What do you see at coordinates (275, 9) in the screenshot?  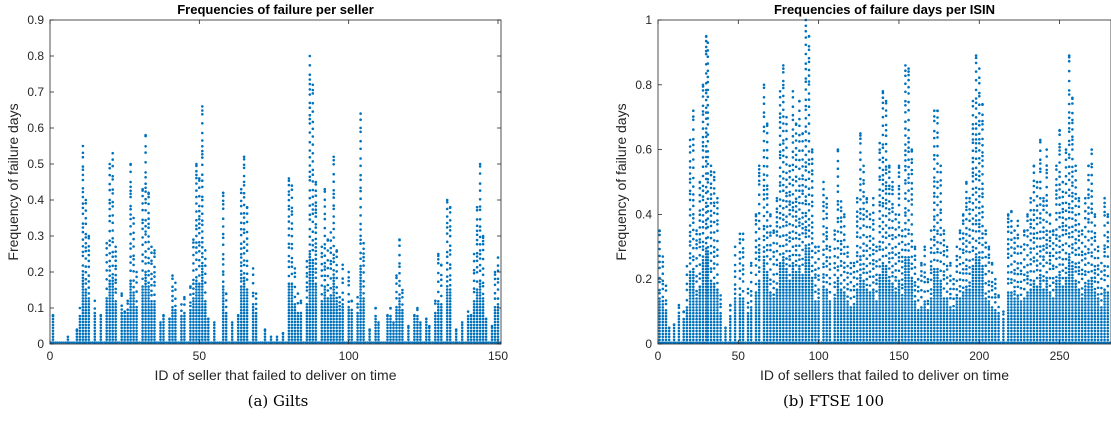 I see `chart-title: Frequencies of failure per seller` at bounding box center [275, 9].